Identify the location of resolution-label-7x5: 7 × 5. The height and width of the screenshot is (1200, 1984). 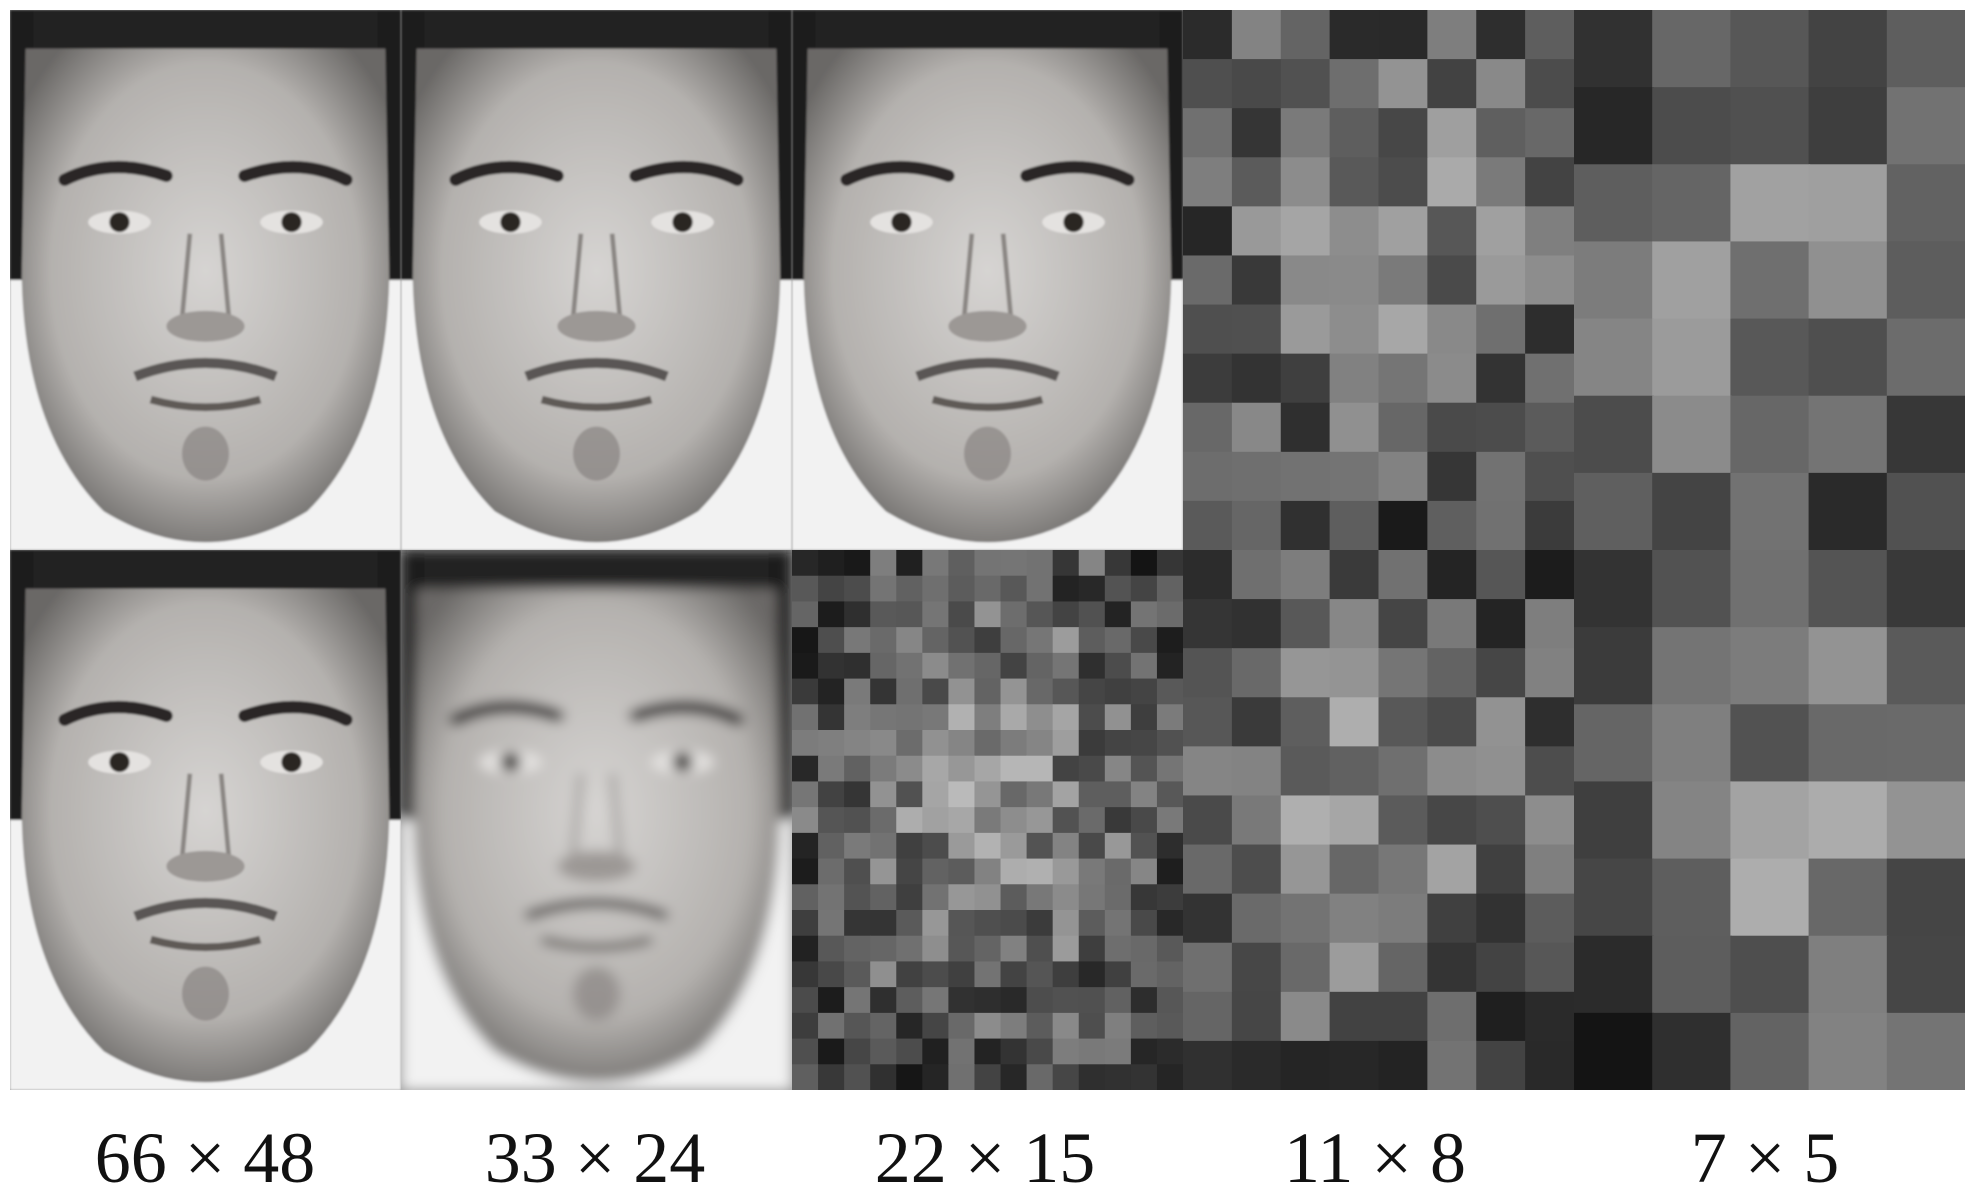
(1765, 1158).